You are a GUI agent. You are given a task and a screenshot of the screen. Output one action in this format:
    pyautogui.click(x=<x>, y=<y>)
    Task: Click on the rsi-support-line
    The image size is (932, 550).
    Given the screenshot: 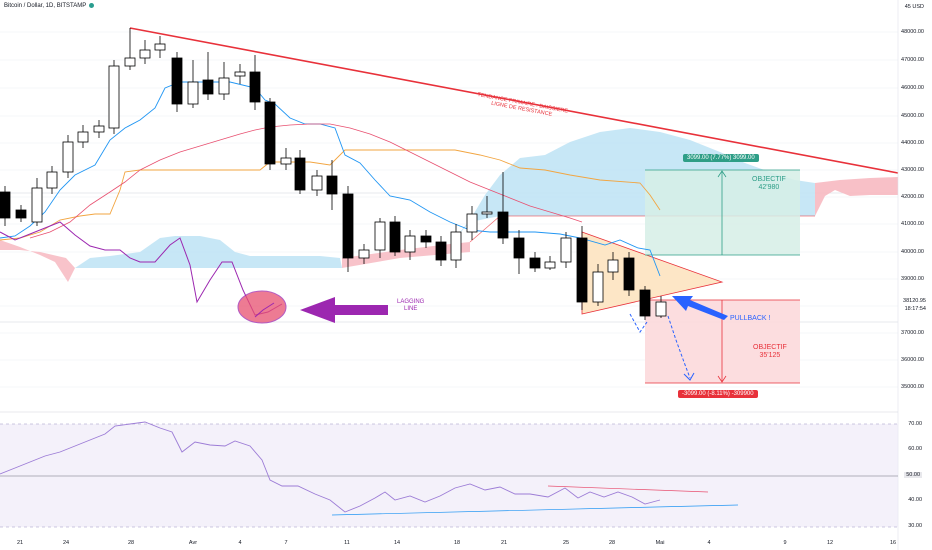 What is the action you would take?
    pyautogui.click(x=535, y=510)
    